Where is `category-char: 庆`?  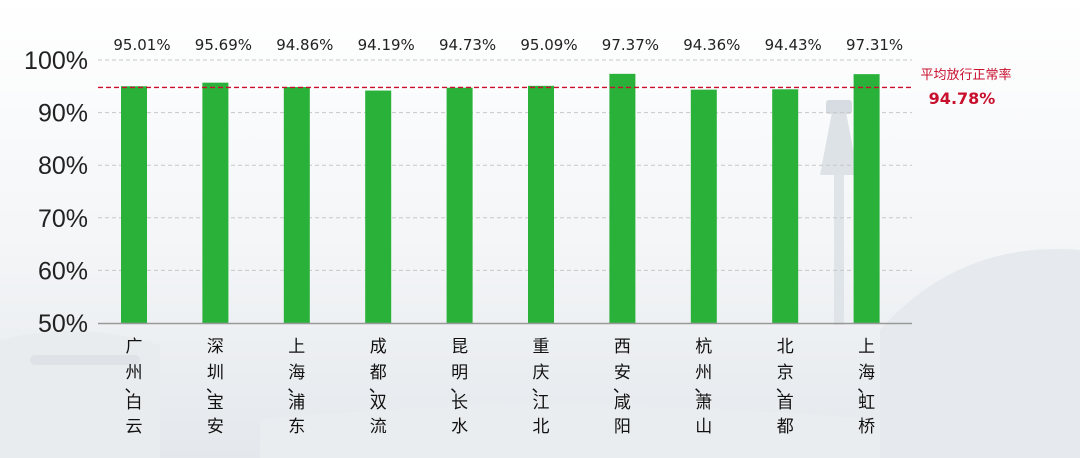
category-char: 庆 is located at coordinates (541, 373).